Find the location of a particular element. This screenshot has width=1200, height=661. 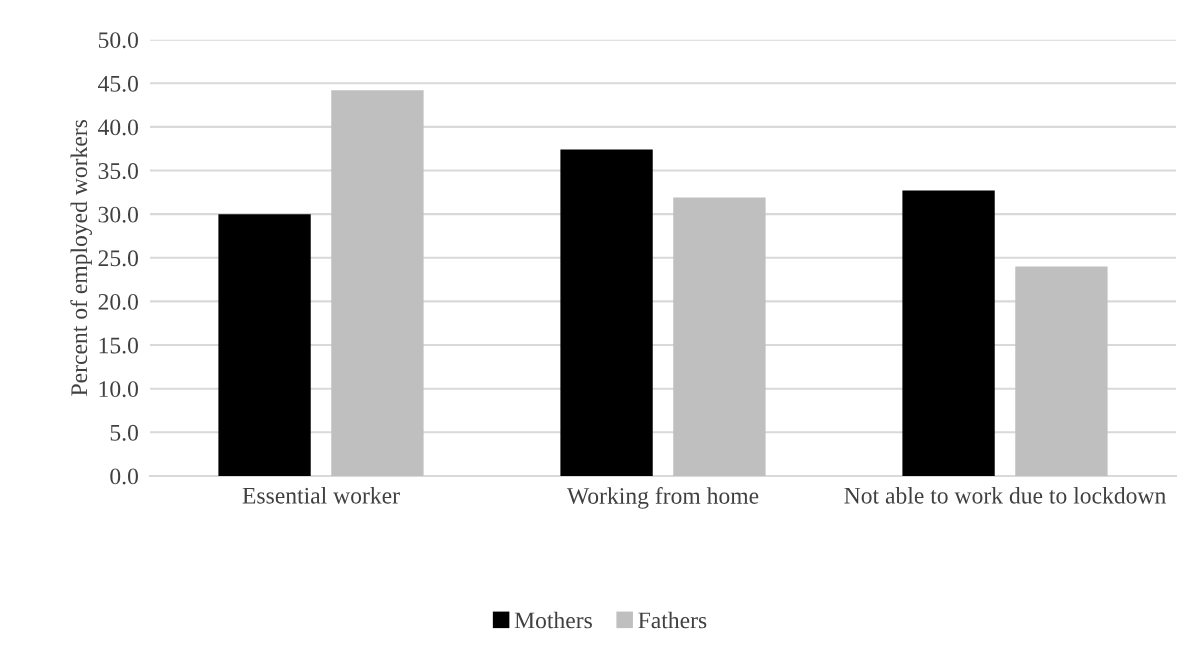

y-tick-label: 10.0 is located at coordinates (118, 389).